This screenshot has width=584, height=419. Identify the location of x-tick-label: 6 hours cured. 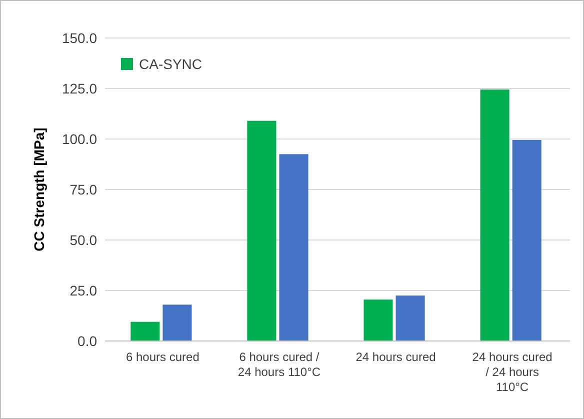
(163, 357).